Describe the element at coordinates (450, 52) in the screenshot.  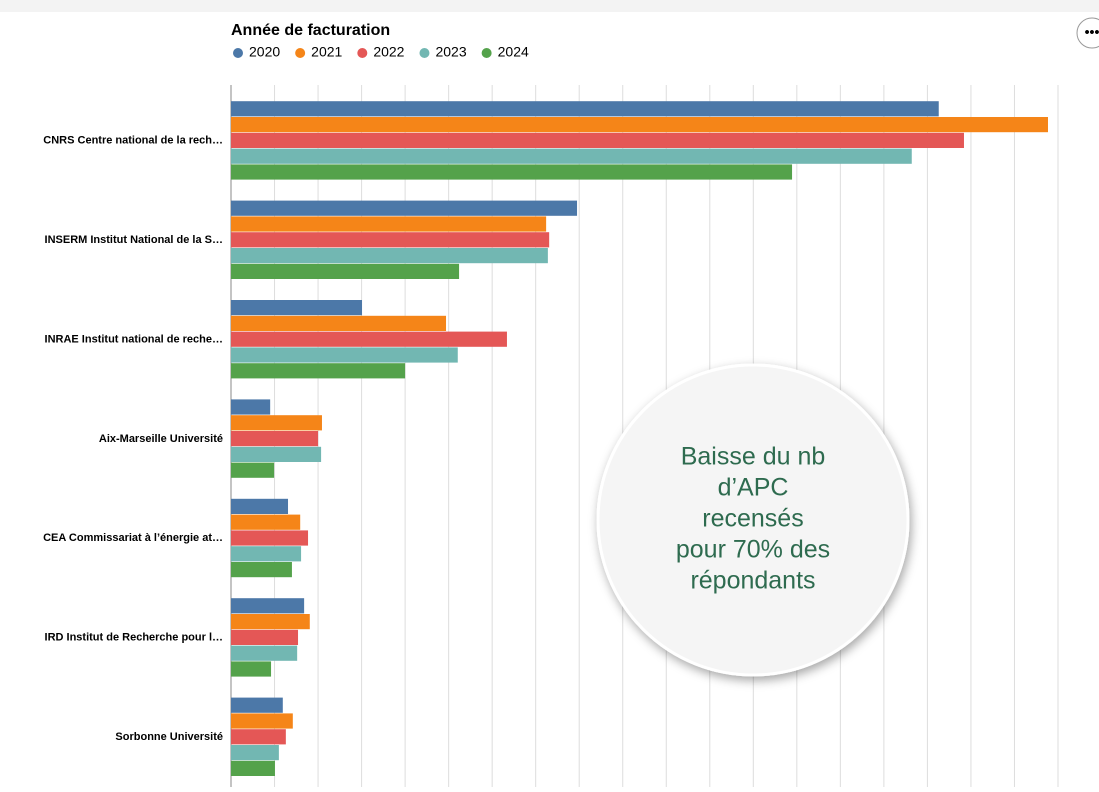
I see `legend-label: 2023` at that location.